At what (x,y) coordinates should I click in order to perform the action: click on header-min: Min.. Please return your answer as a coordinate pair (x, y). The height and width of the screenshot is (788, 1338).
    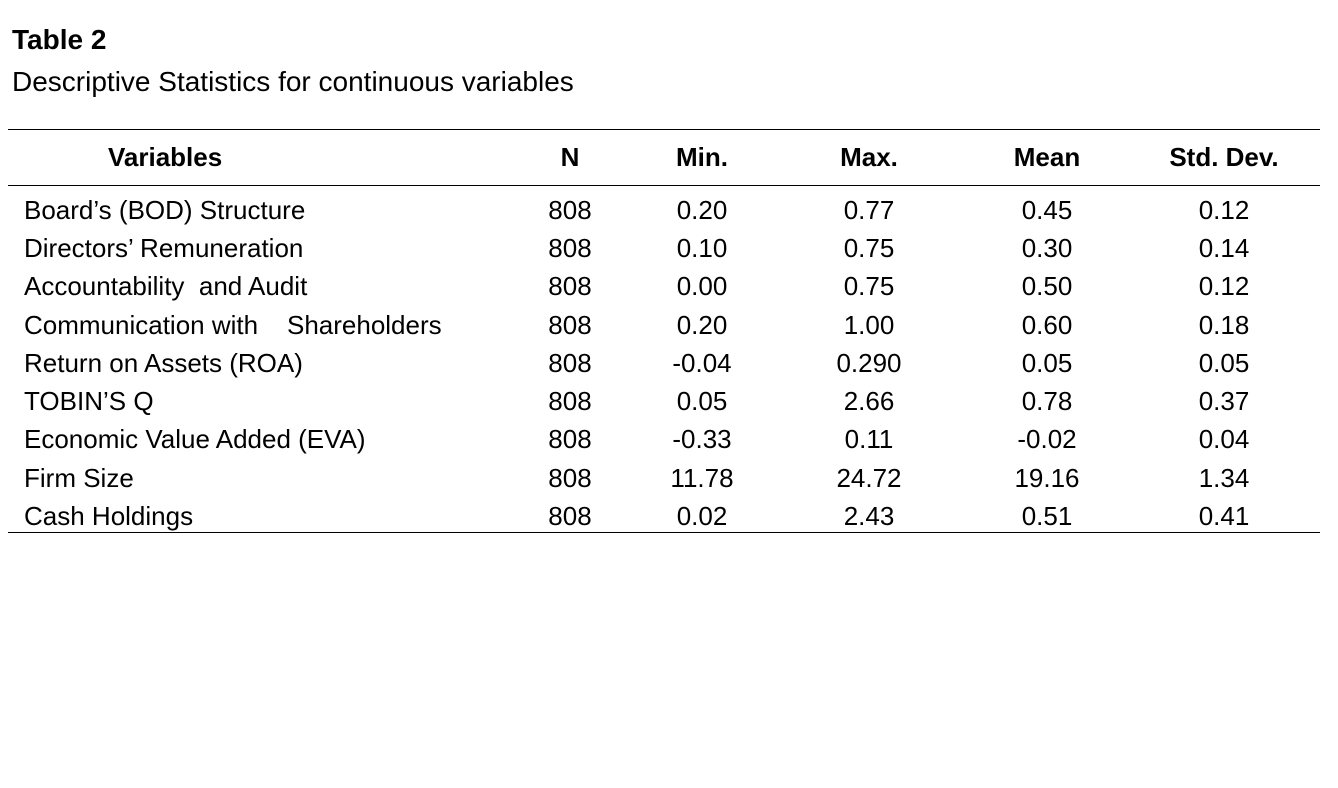
    Looking at the image, I should click on (702, 157).